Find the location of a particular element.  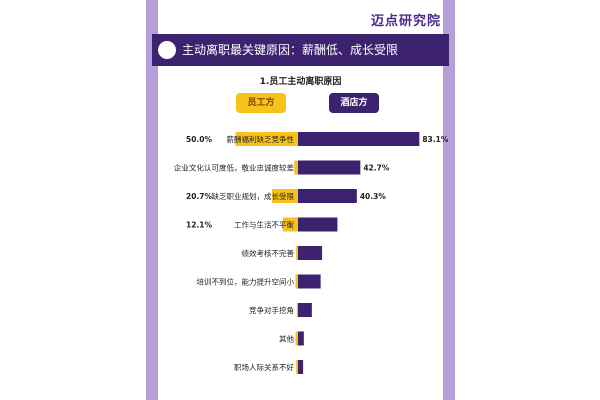

value-label-employee-0: 50.0% is located at coordinates (199, 139).